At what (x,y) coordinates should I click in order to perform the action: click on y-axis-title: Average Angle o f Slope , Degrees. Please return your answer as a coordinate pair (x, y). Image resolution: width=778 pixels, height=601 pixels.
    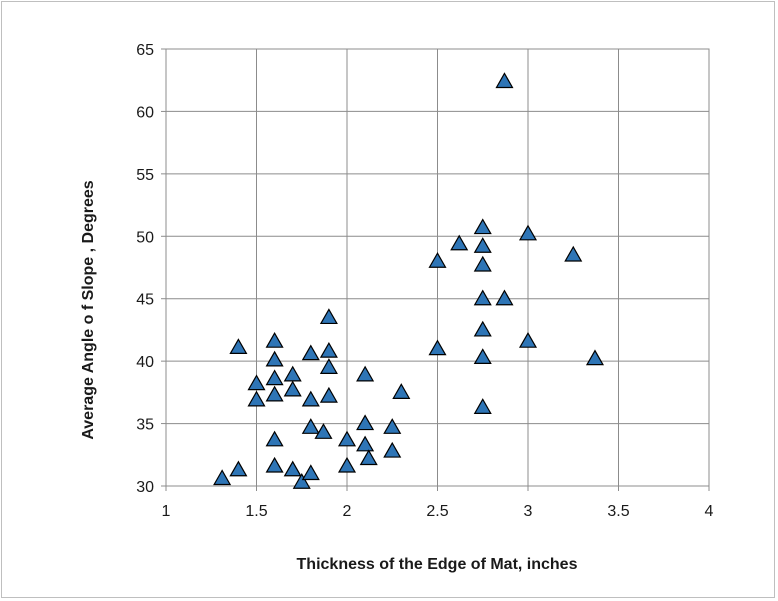
    Looking at the image, I should click on (88, 309).